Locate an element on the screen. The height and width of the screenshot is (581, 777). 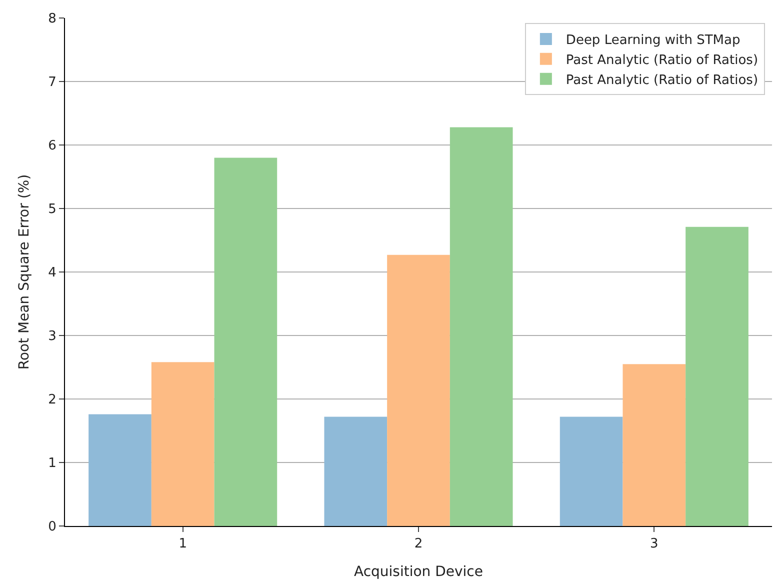
y-tick-label: 2 is located at coordinates (52, 400).